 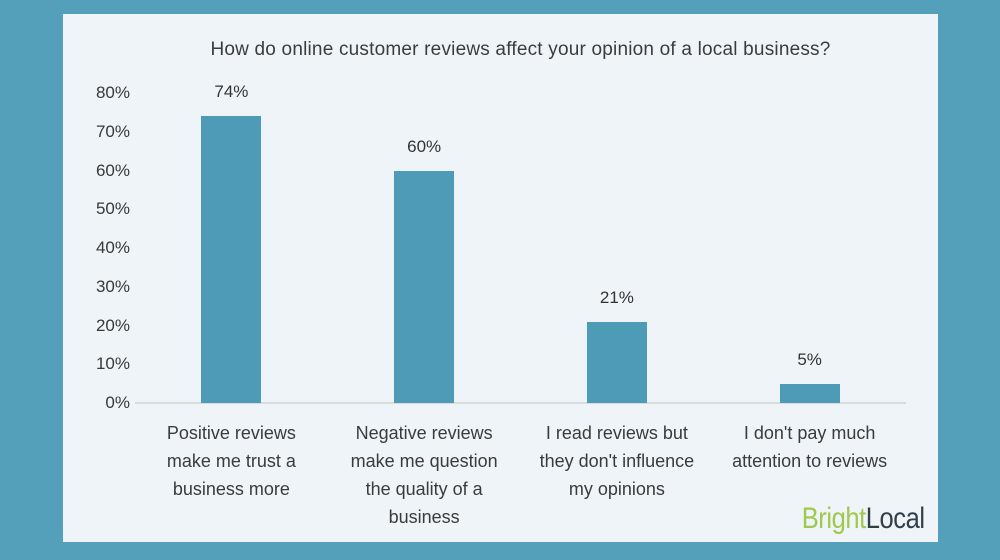 I want to click on bar-value-label: 21%, so click(x=616, y=297).